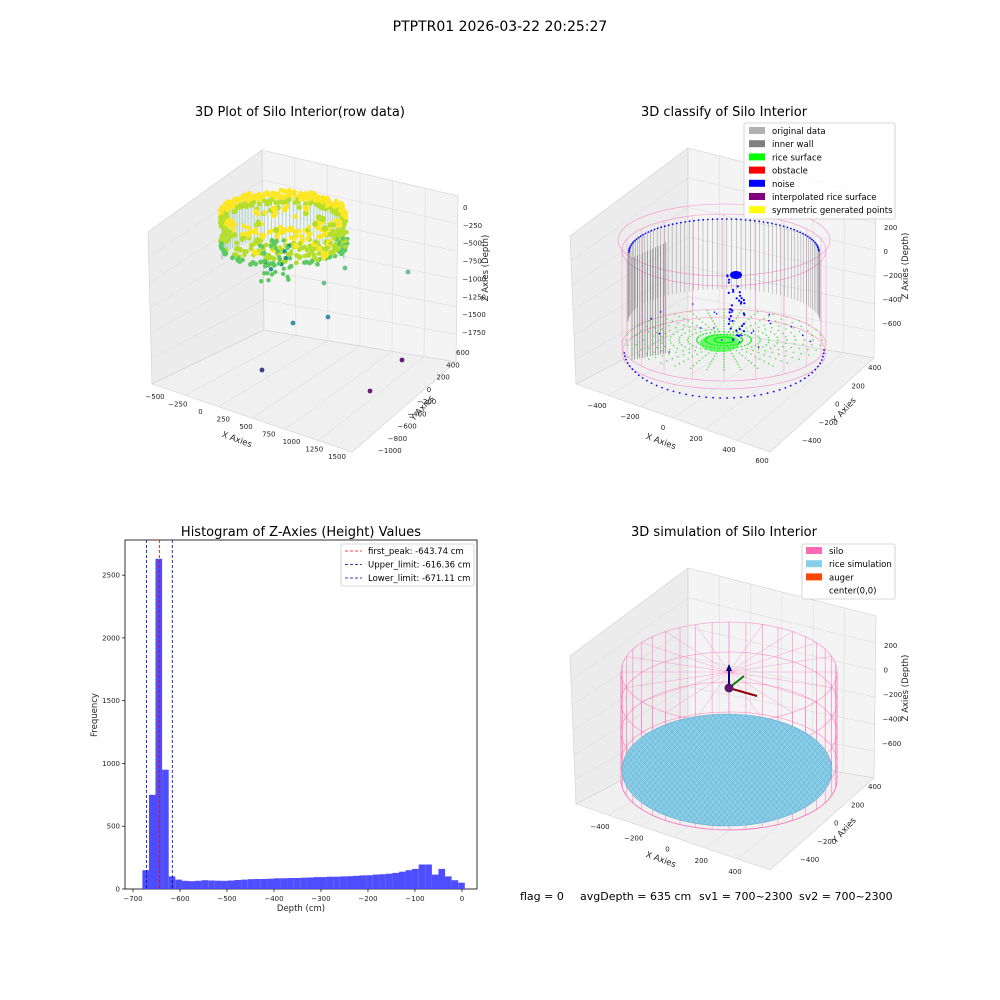 The width and height of the screenshot is (1000, 1000). I want to click on avg-depth-text: avgDepth = 635 cm, so click(635, 896).